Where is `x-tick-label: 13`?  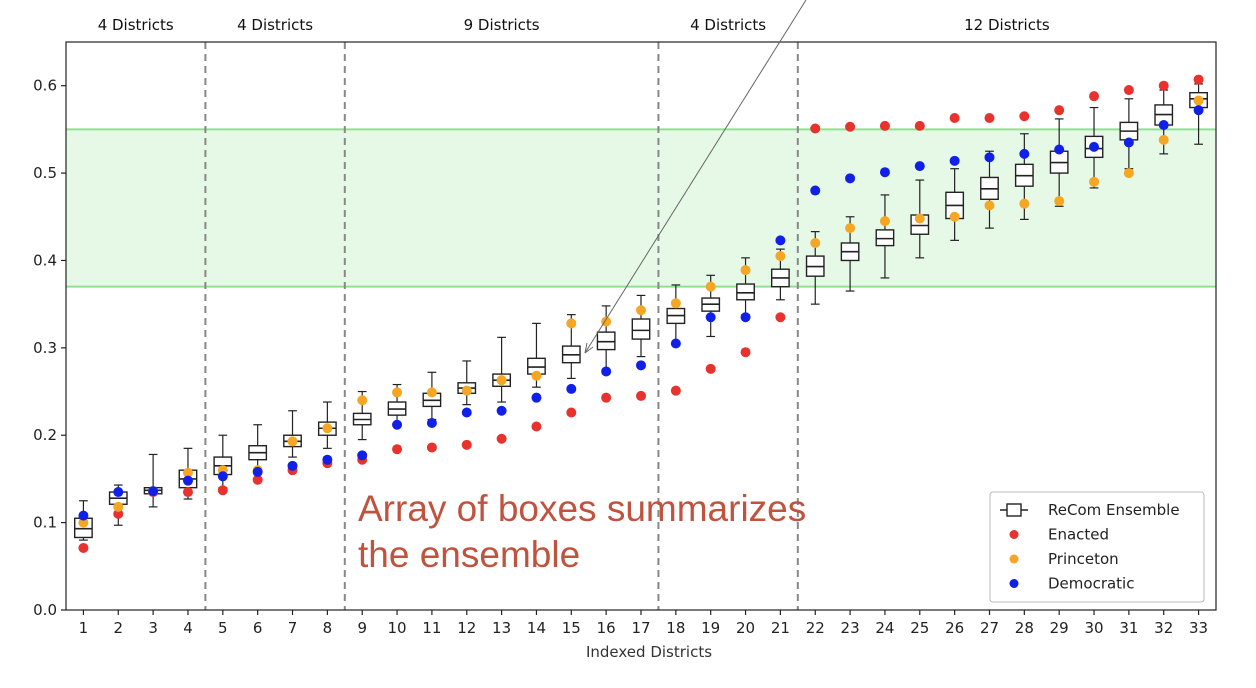
x-tick-label: 13 is located at coordinates (501, 628).